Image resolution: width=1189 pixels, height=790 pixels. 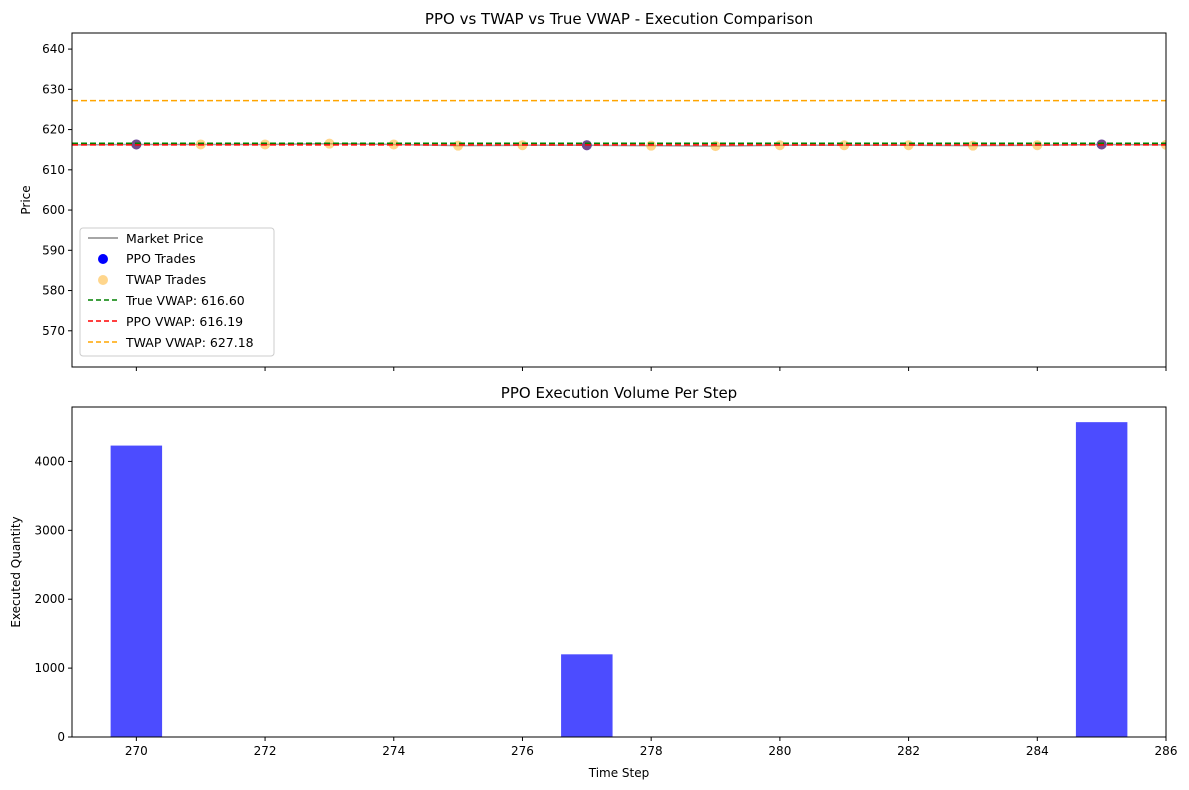 I want to click on legend-twap-trades-label: TWAP Trades, so click(x=165, y=279).